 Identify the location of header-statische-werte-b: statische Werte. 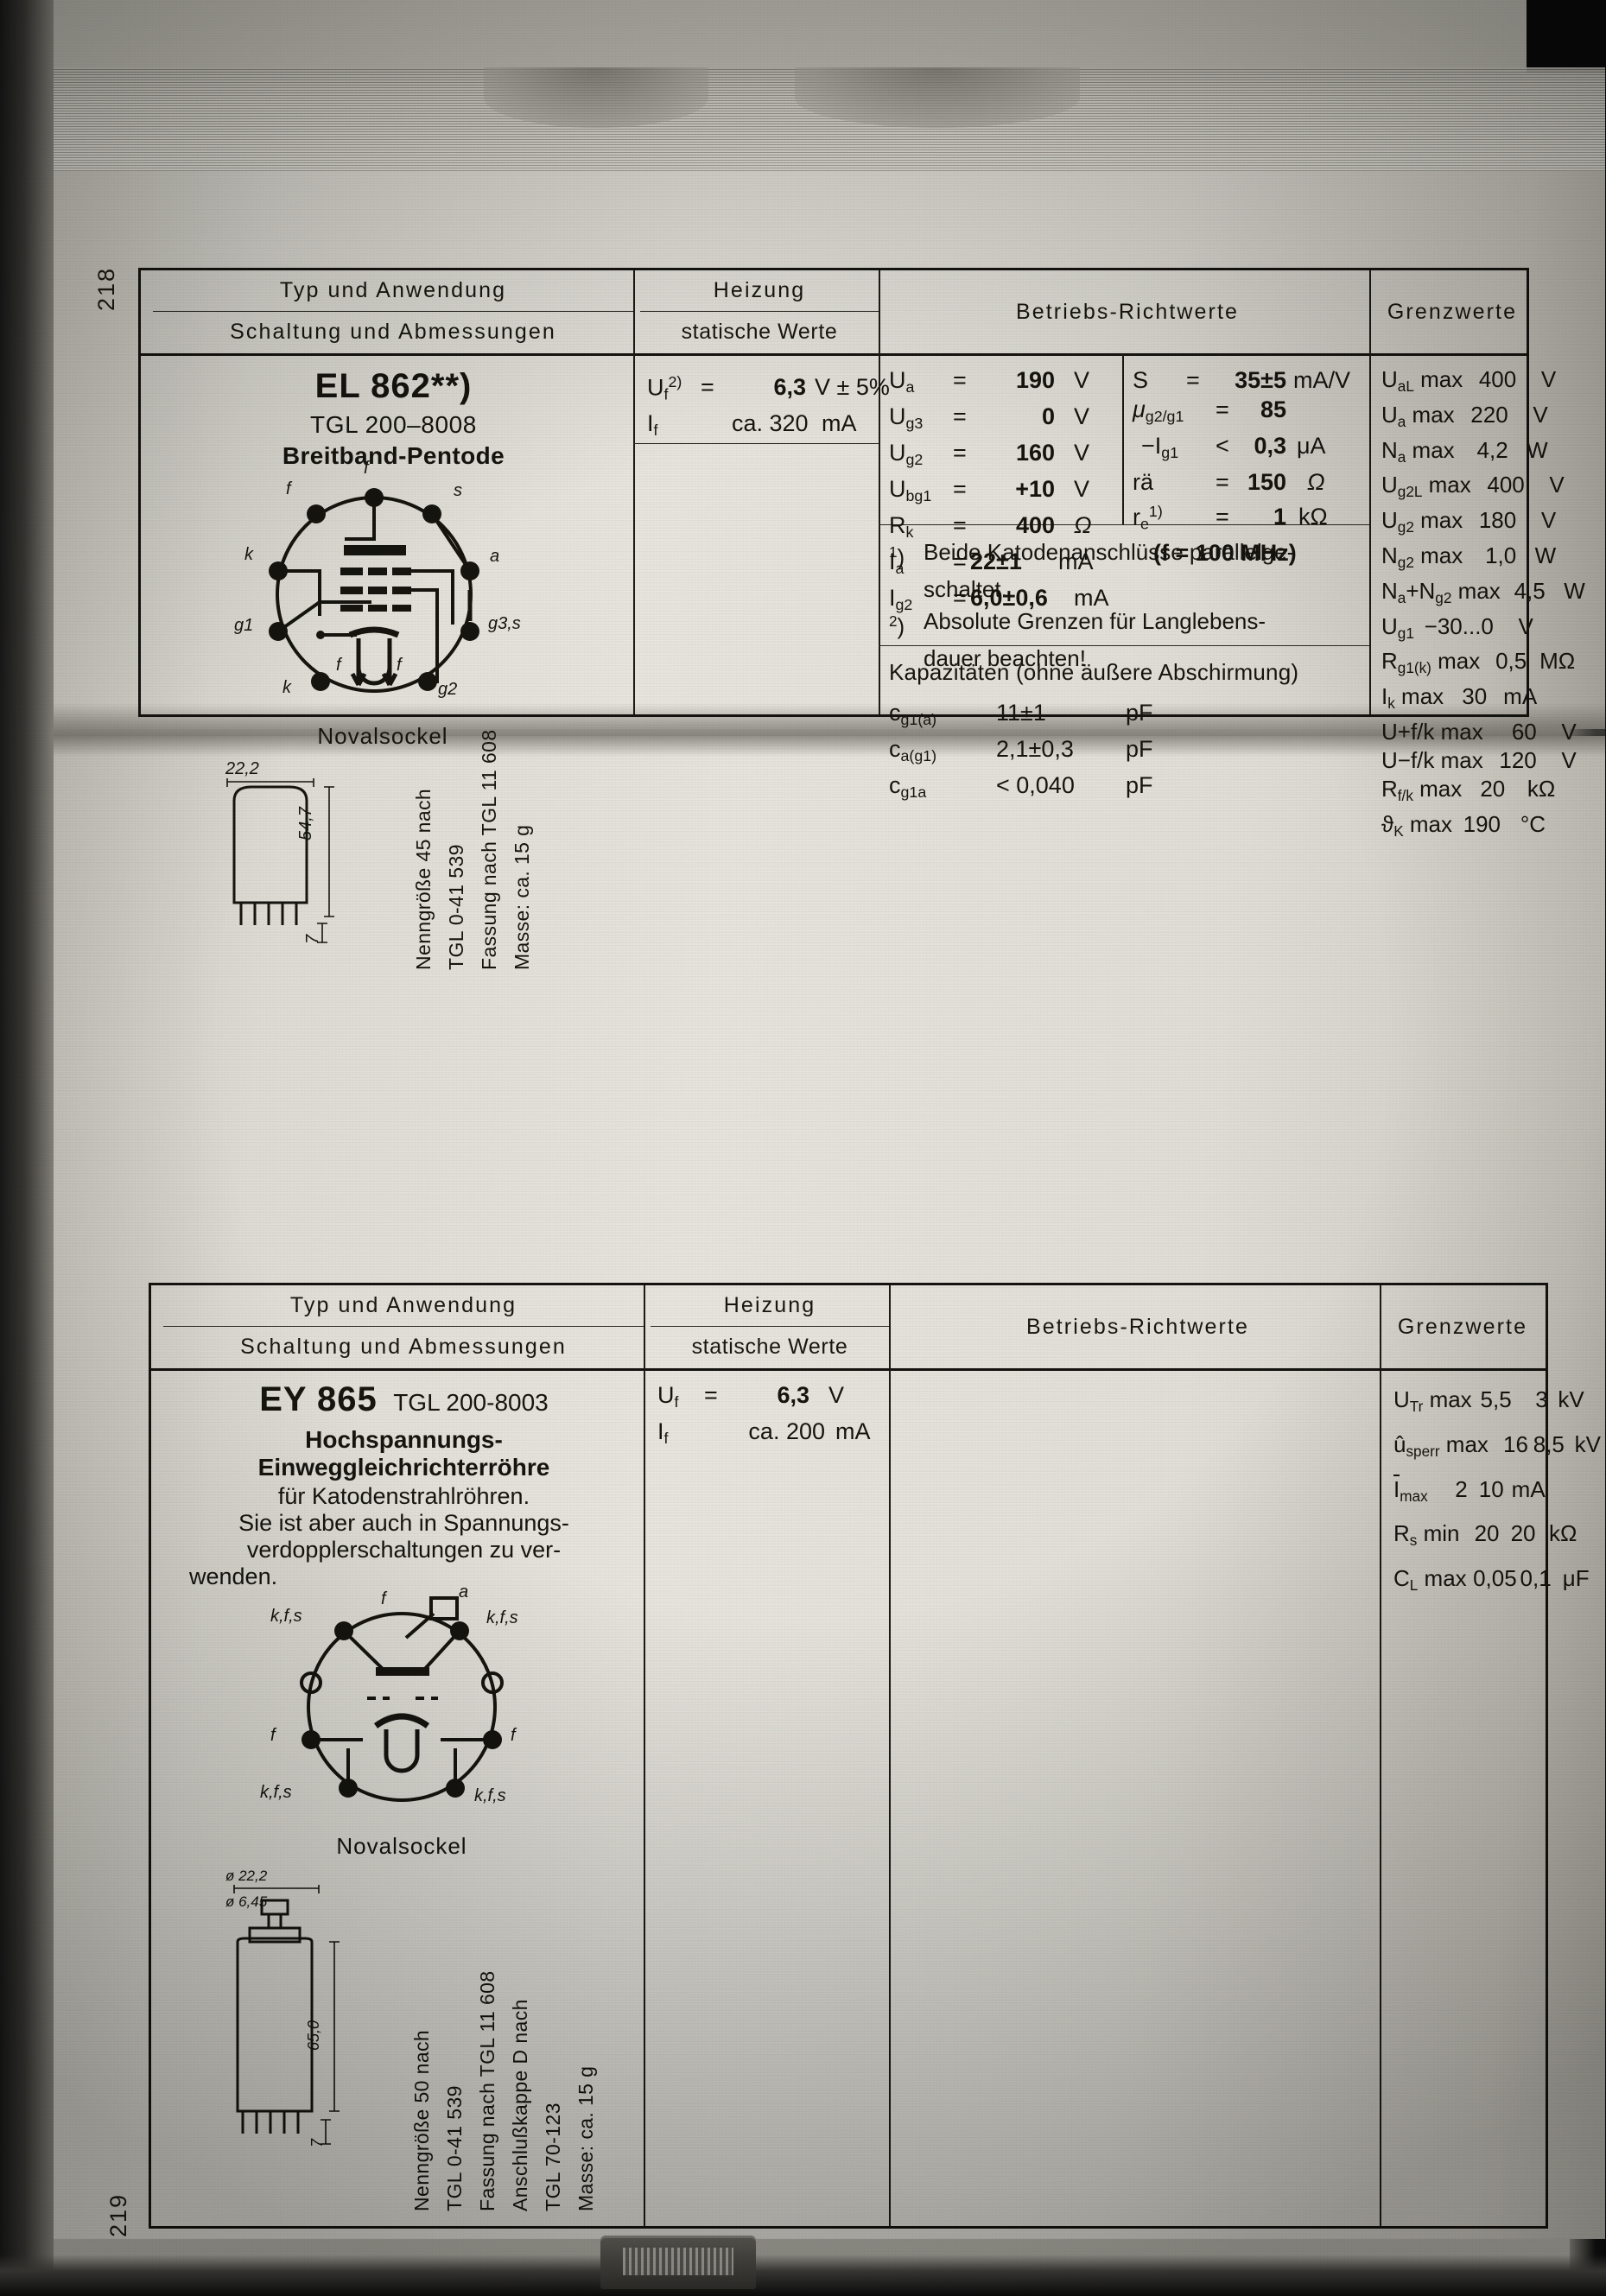
(769, 1347).